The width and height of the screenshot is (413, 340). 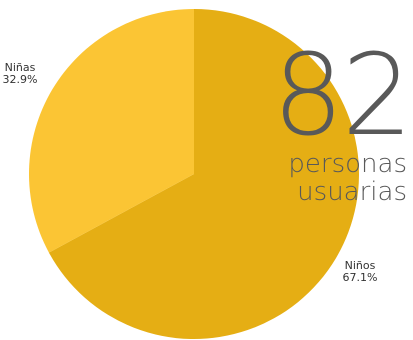 I want to click on slice-label-name: Niños, so click(x=360, y=265).